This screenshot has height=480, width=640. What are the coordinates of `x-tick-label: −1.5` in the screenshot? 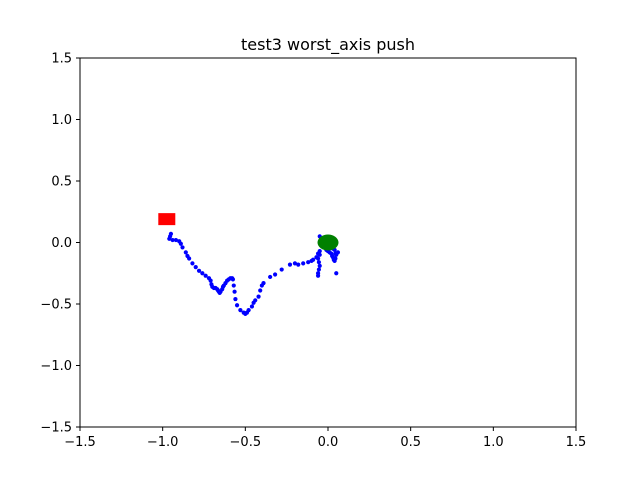 It's located at (80, 442).